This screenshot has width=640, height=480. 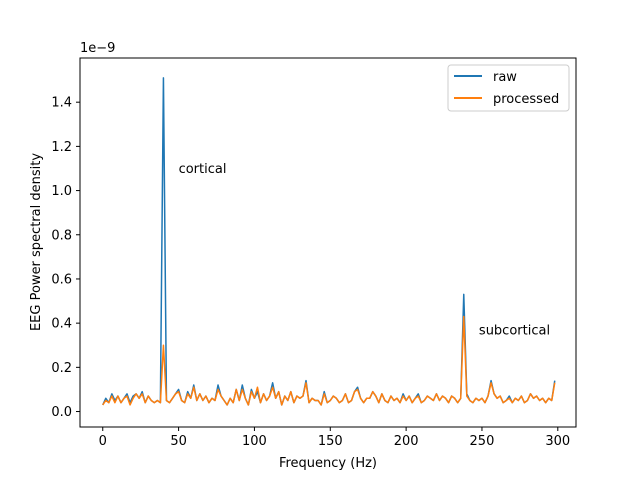 What do you see at coordinates (178, 441) in the screenshot?
I see `x-tick-label: 50` at bounding box center [178, 441].